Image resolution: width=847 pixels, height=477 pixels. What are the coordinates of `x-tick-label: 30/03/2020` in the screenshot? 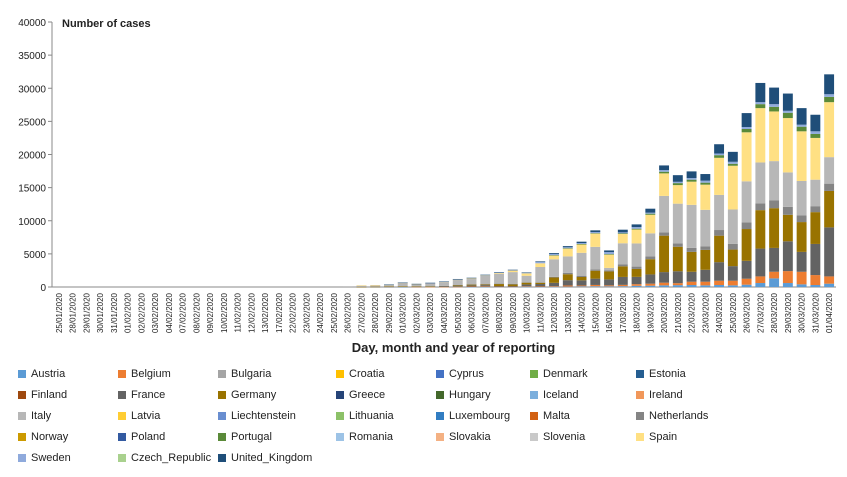 It's located at (802, 312).